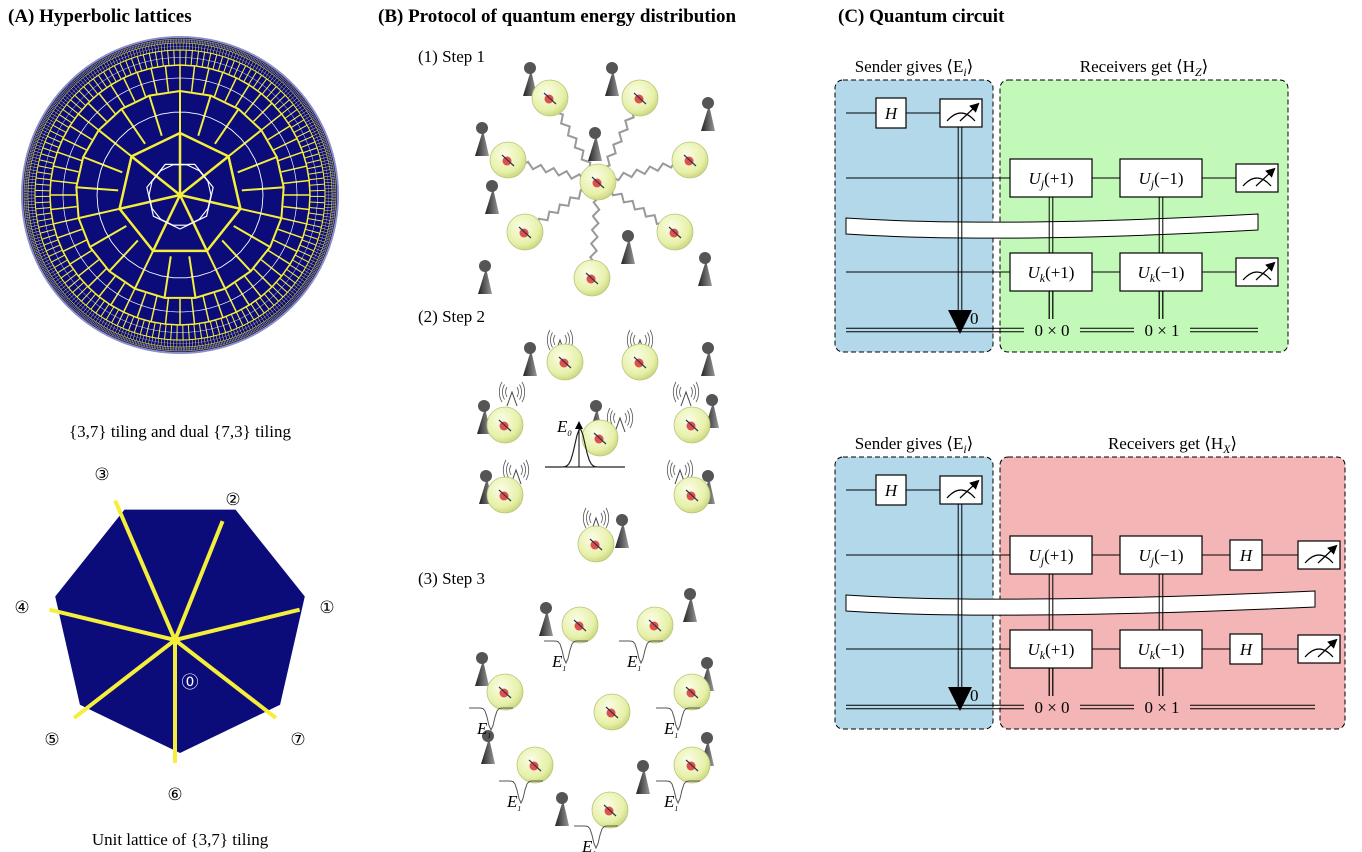 The image size is (1362, 852). Describe the element at coordinates (620, 424) in the screenshot. I see `tower` at that location.